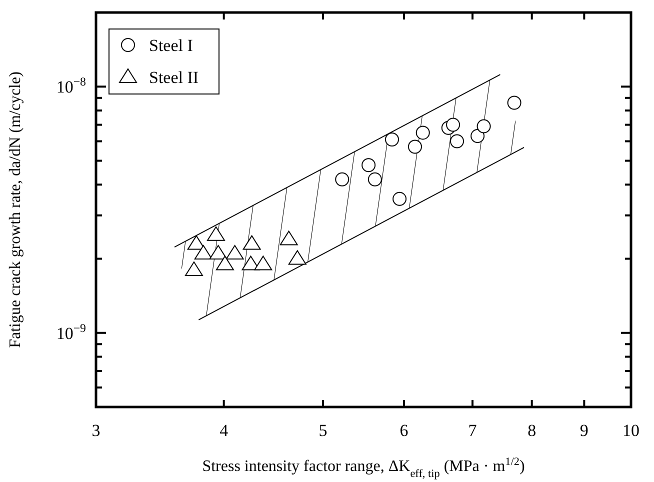 The image size is (654, 482). I want to click on x-axis-title: Stress intensity factor range, ΔK$_{eff, tip}$ (MPa · m$^{1/2}$), so click(363, 468).